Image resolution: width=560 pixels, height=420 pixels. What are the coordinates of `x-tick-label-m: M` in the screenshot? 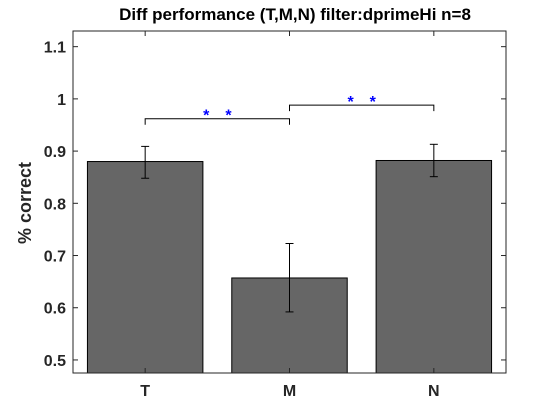 It's located at (289, 391).